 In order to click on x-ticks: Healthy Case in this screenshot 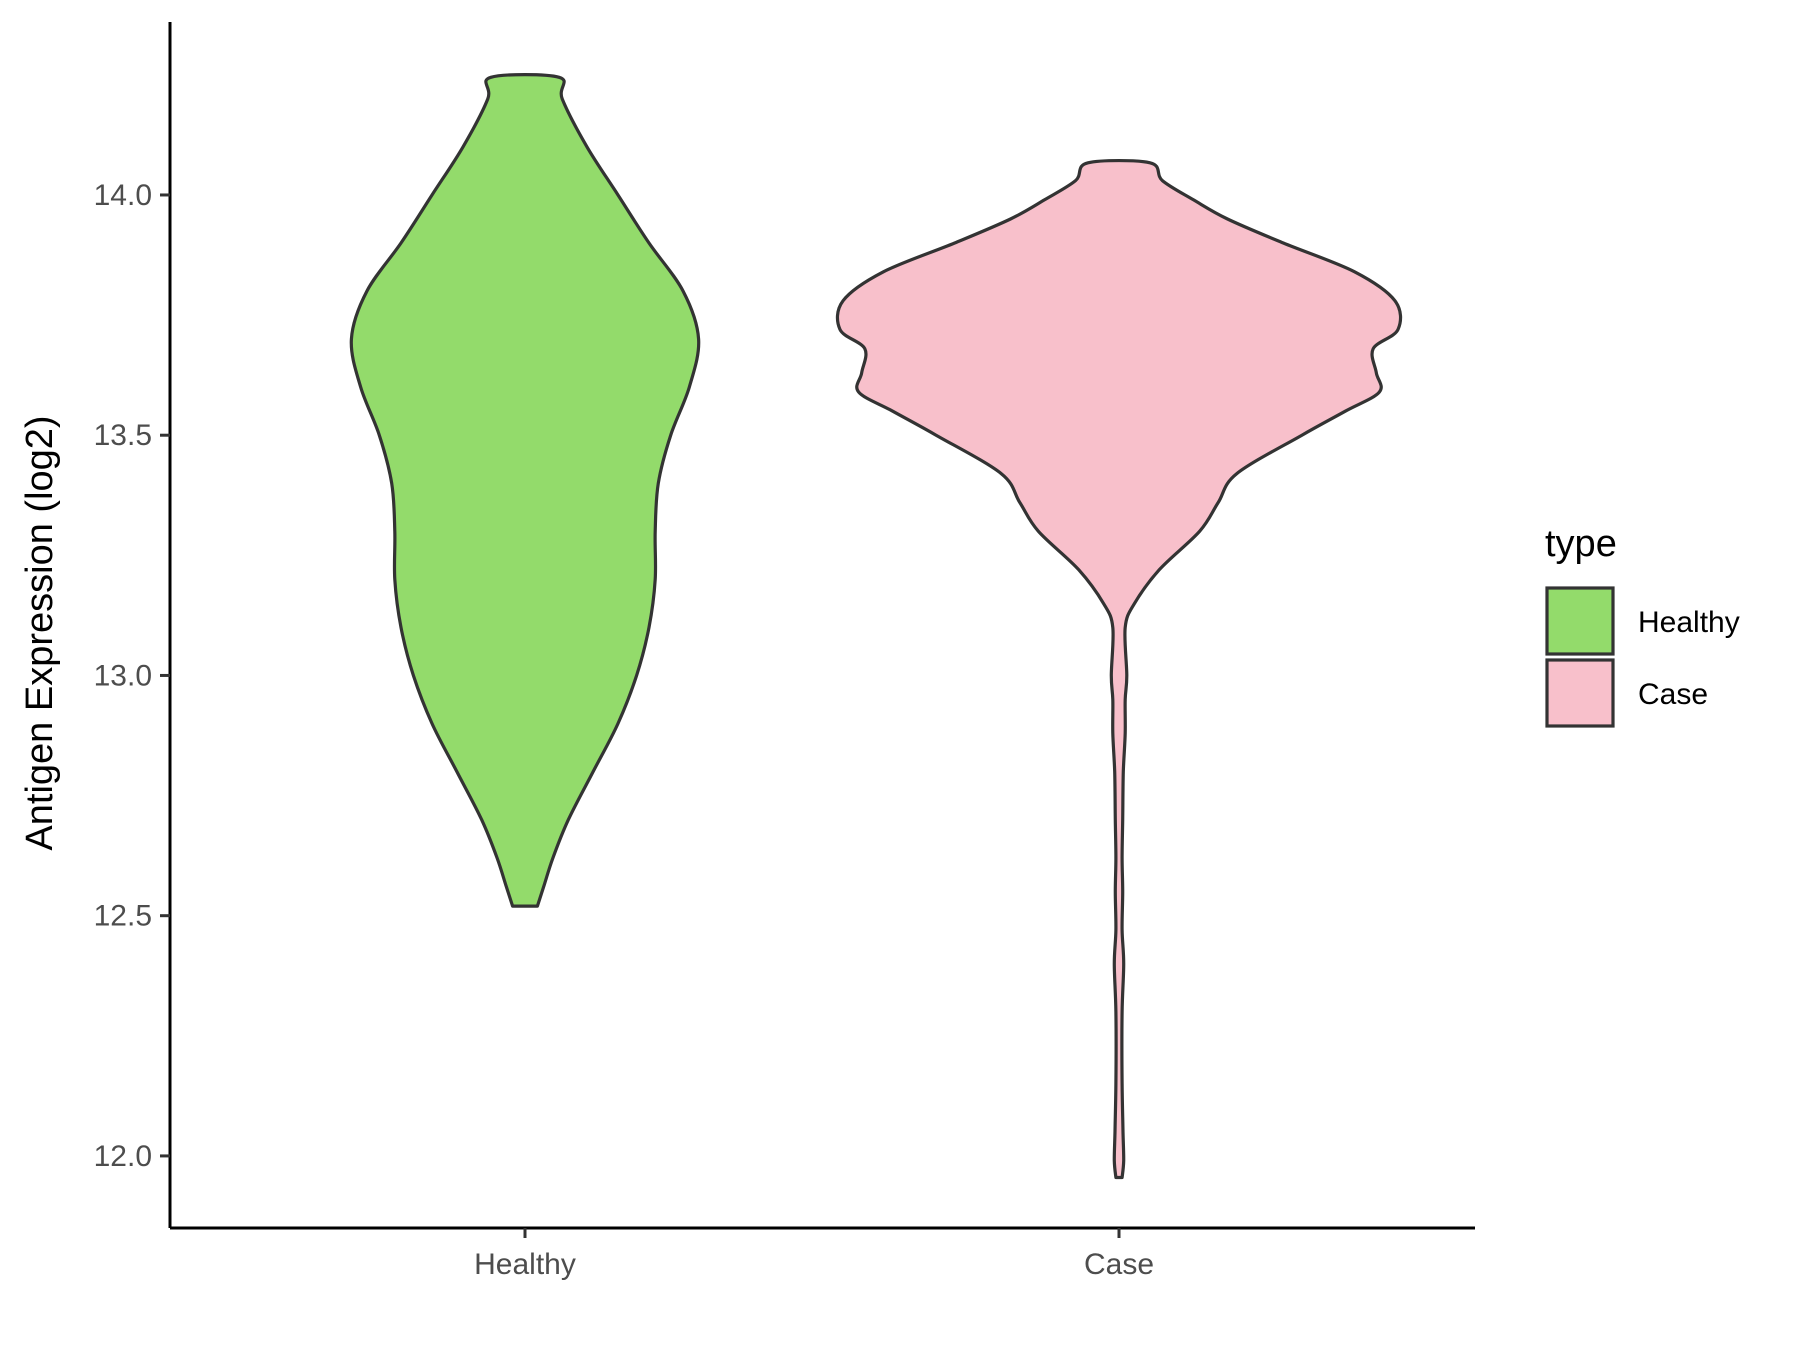, I will do `click(814, 1254)`.